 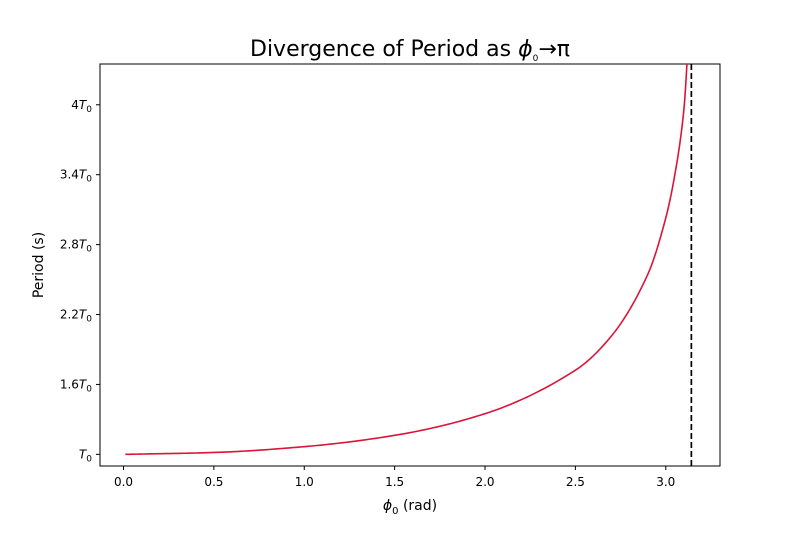 What do you see at coordinates (76, 385) in the screenshot?
I see `y-tick-label: 1.6T0` at bounding box center [76, 385].